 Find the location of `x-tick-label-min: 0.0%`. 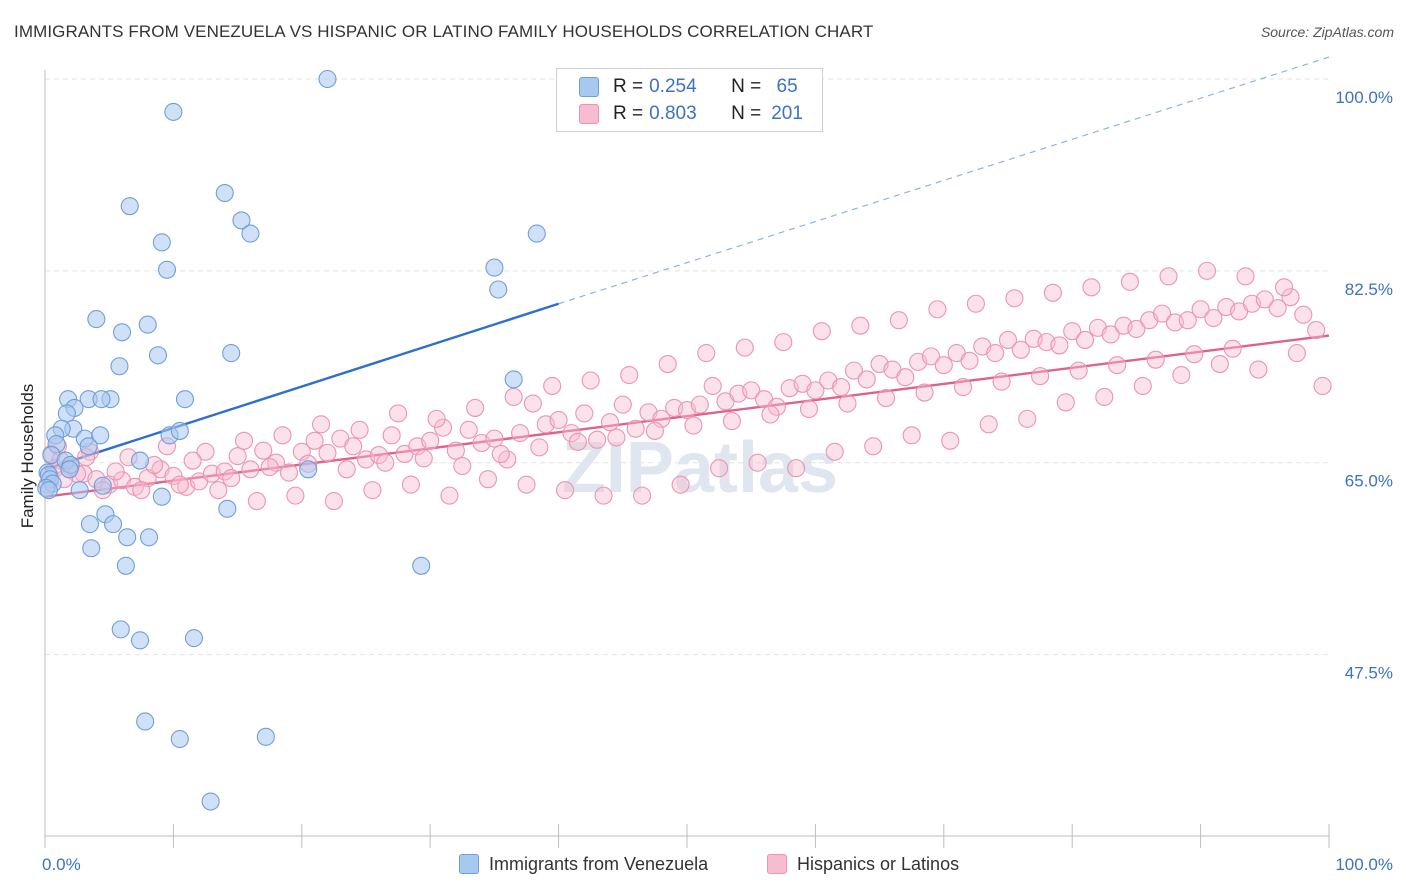

x-tick-label-min: 0.0% is located at coordinates (61, 864).